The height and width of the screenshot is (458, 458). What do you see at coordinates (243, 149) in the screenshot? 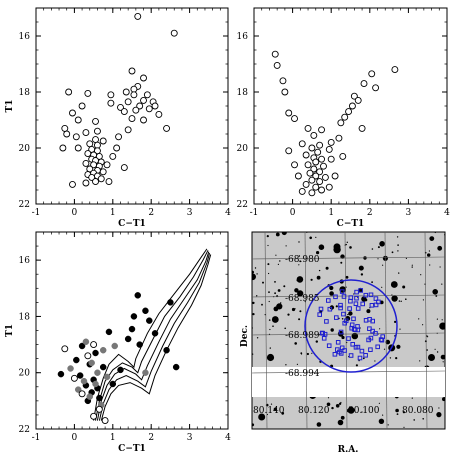
I see `y-tick-label: 20` at bounding box center [243, 149].